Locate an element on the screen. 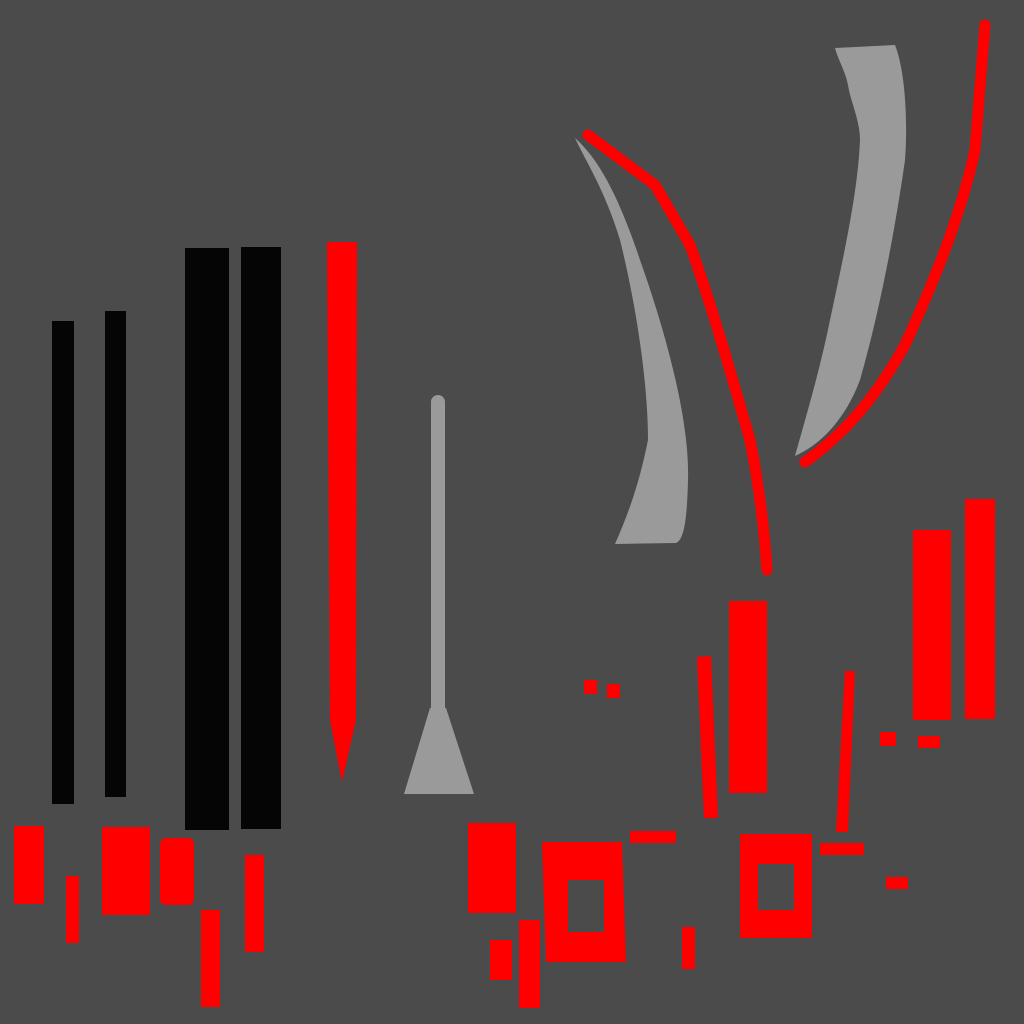 The width and height of the screenshot is (1024, 1024). red-curve-right is located at coordinates (895, 243).